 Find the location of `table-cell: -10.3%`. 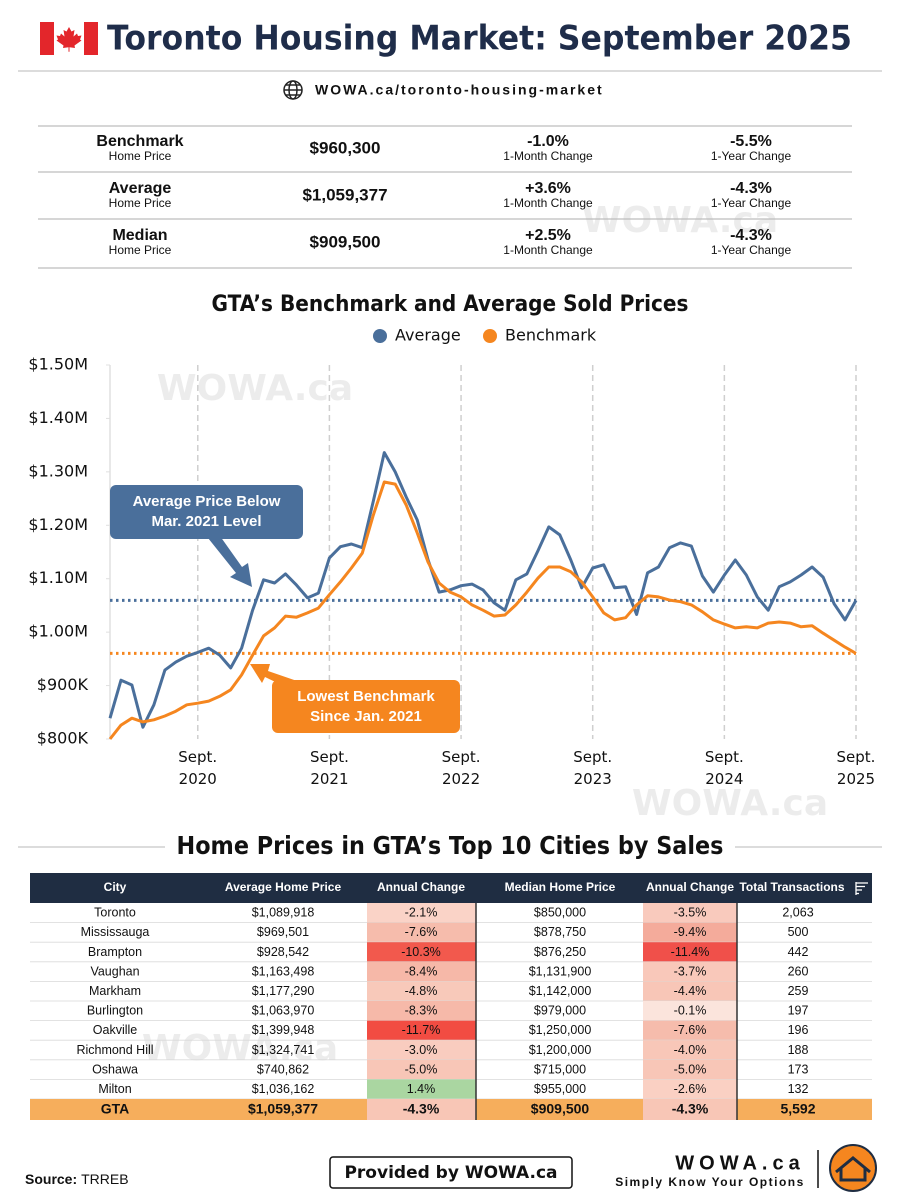

table-cell: -10.3% is located at coordinates (421, 952).